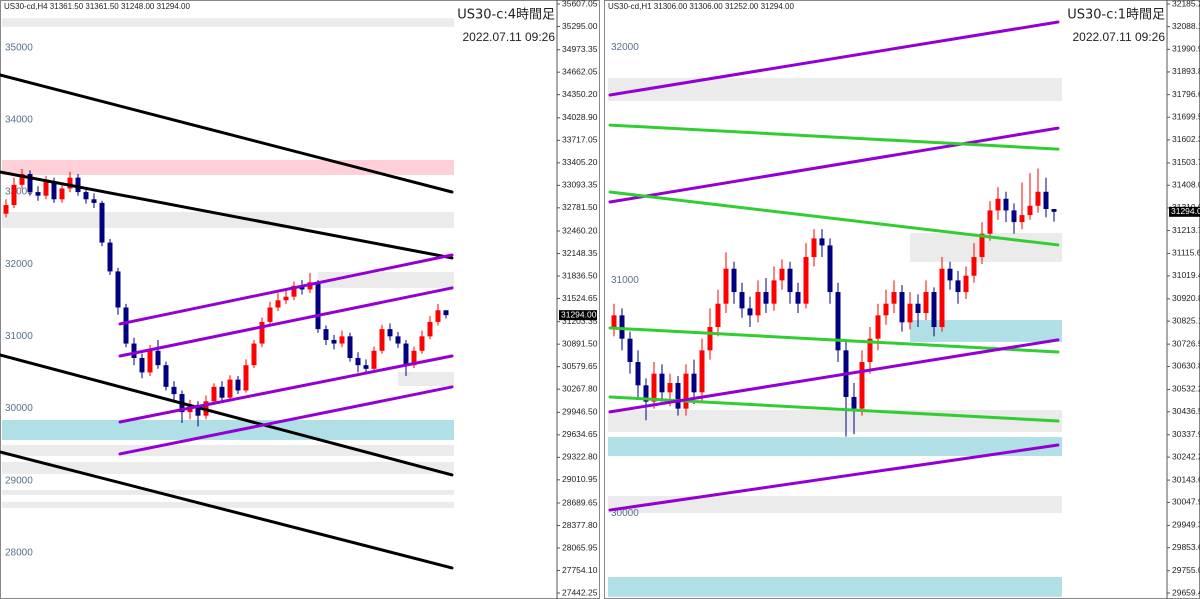 The height and width of the screenshot is (599, 1200). What do you see at coordinates (1186, 434) in the screenshot?
I see `y-tick-label: 30337.90` at bounding box center [1186, 434].